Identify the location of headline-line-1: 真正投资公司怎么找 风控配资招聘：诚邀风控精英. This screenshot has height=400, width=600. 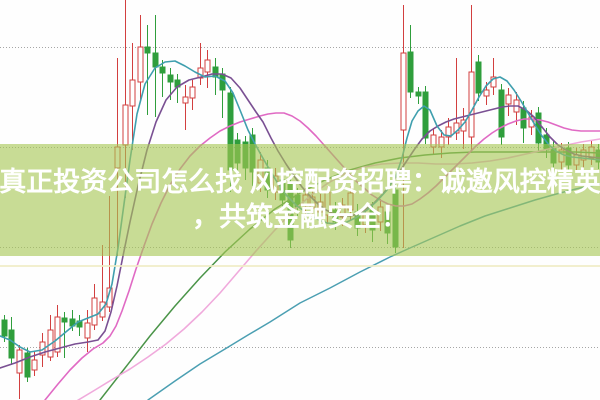
(300, 182).